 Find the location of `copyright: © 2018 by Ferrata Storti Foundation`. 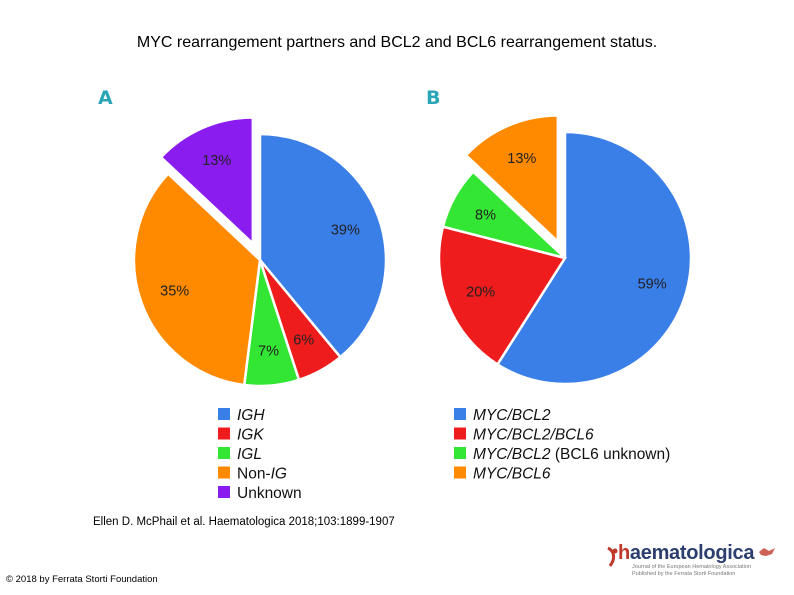

copyright: © 2018 by Ferrata Storti Foundation is located at coordinates (82, 579).